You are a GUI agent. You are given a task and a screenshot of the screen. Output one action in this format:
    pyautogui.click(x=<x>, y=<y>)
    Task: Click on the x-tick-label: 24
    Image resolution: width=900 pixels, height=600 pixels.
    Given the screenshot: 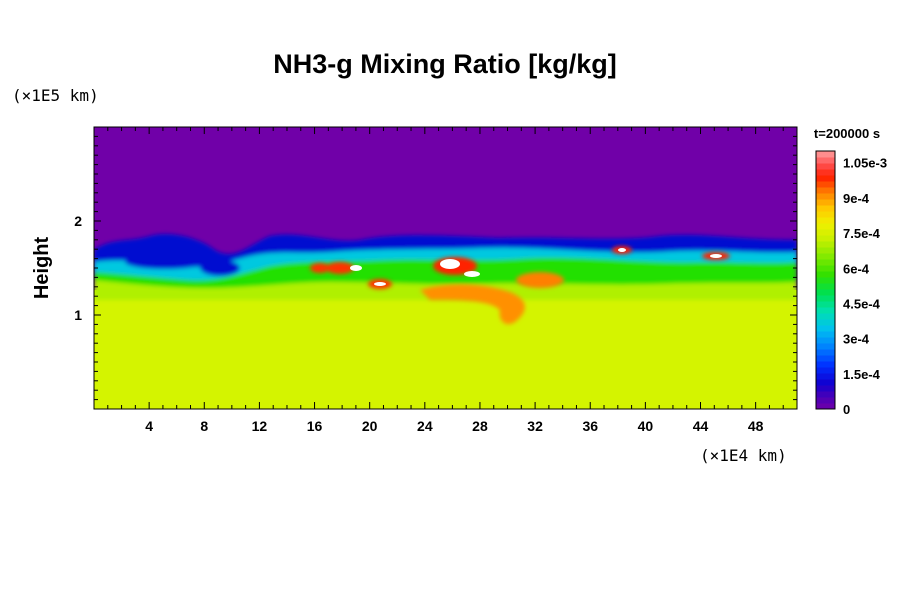 What is the action you would take?
    pyautogui.click(x=425, y=426)
    